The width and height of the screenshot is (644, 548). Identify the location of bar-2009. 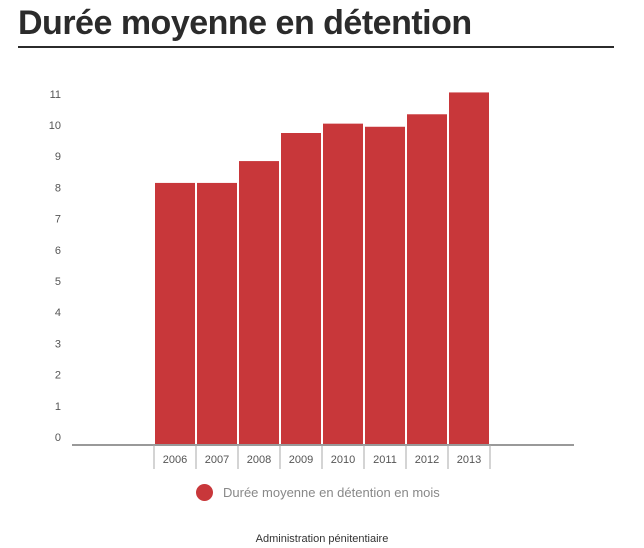
(301, 289).